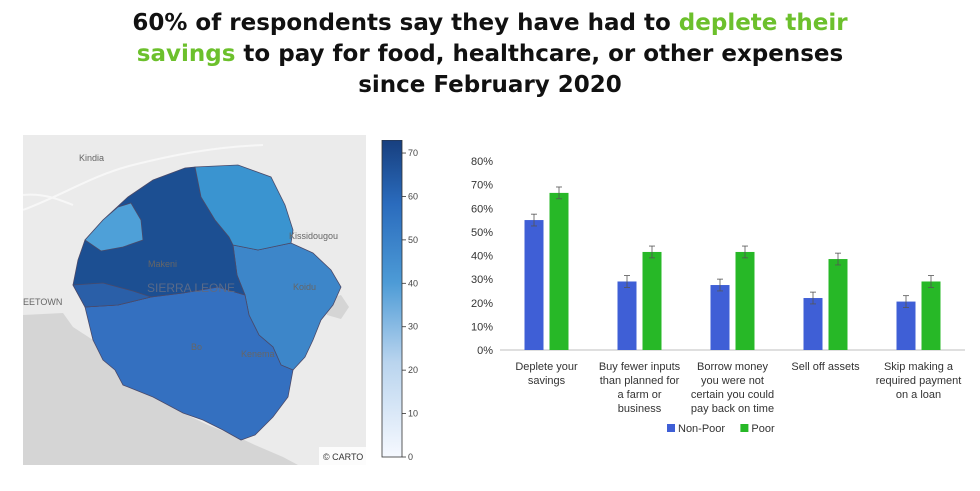  What do you see at coordinates (410, 305) in the screenshot?
I see `colorbar-ticks: 70 60 50 40 30 20 10 0` at bounding box center [410, 305].